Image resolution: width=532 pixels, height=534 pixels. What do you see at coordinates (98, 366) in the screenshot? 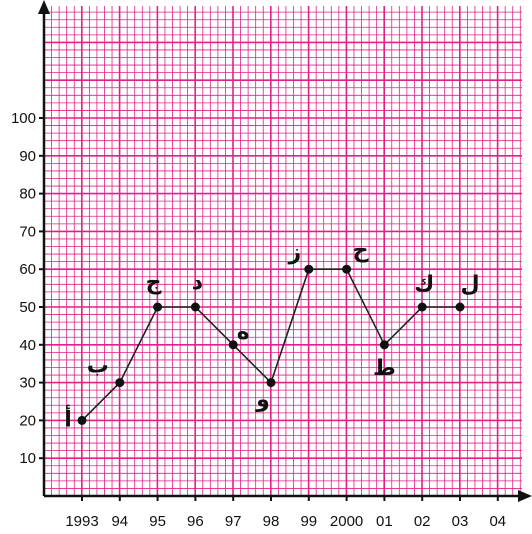
I see `point-label: ب` at bounding box center [98, 366].